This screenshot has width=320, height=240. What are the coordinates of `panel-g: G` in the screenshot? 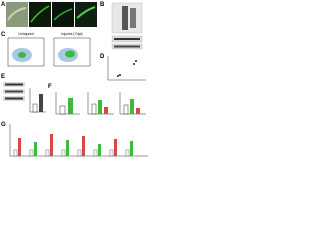 It's located at (74, 139).